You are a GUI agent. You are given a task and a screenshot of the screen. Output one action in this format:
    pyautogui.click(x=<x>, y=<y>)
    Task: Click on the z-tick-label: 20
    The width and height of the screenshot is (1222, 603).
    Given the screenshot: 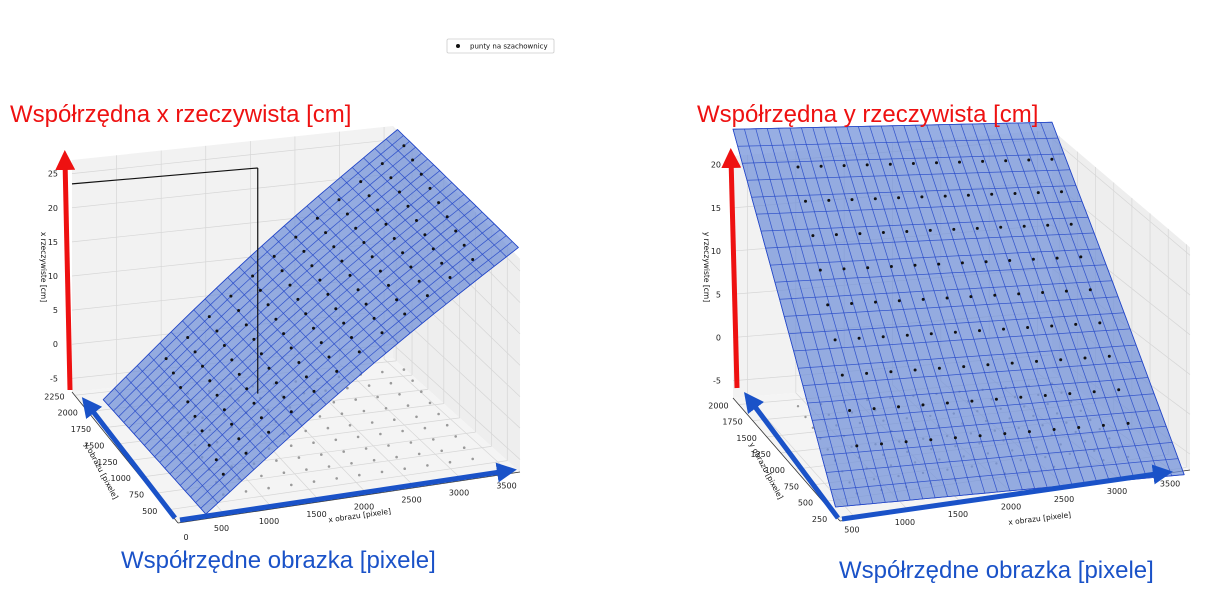 What is the action you would take?
    pyautogui.click(x=53, y=208)
    